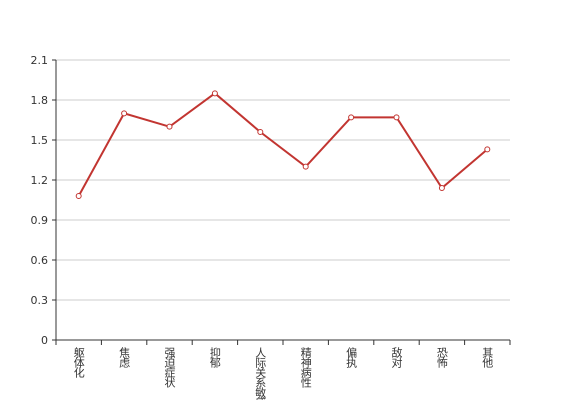 Image resolution: width=567 pixels, height=400 pixels. I want to click on x-tick-label: 抑郁, so click(214, 357).